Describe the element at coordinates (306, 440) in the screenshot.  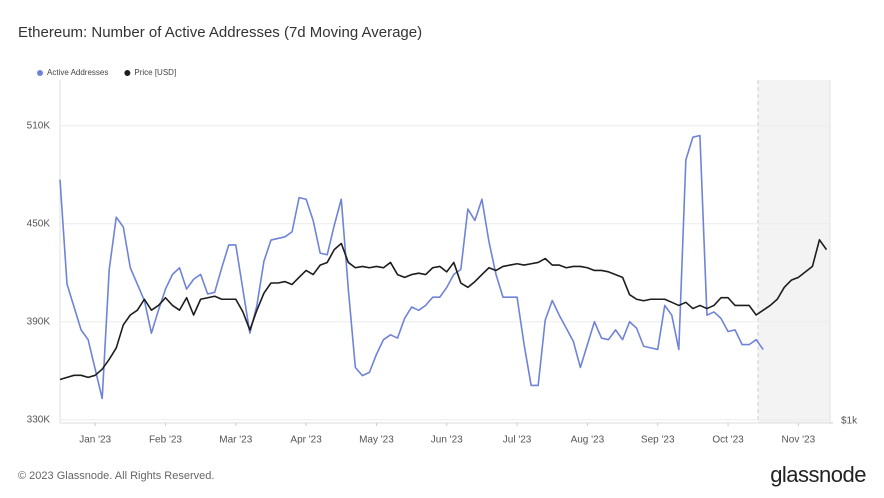
I see `x-tick-label: Apr '23` at that location.